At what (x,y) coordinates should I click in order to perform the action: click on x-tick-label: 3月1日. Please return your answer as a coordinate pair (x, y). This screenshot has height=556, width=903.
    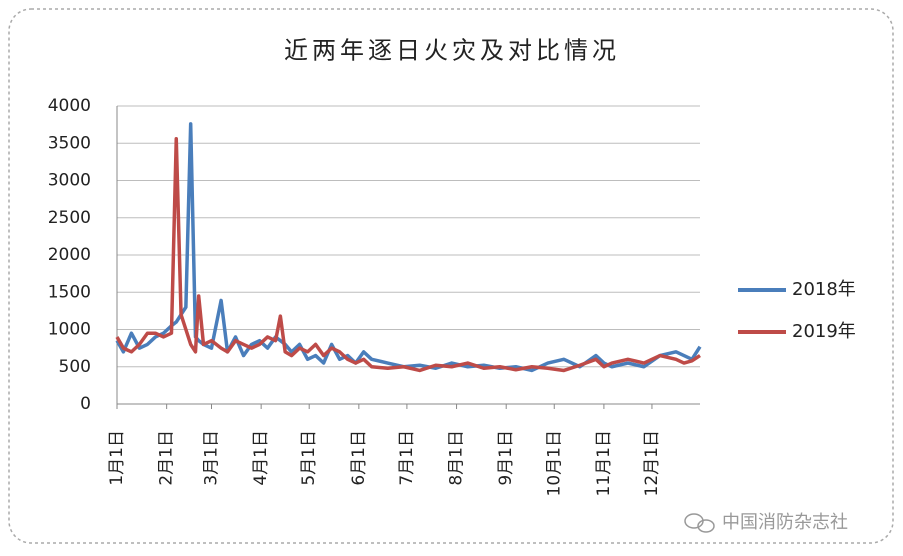
    Looking at the image, I should click on (211, 458).